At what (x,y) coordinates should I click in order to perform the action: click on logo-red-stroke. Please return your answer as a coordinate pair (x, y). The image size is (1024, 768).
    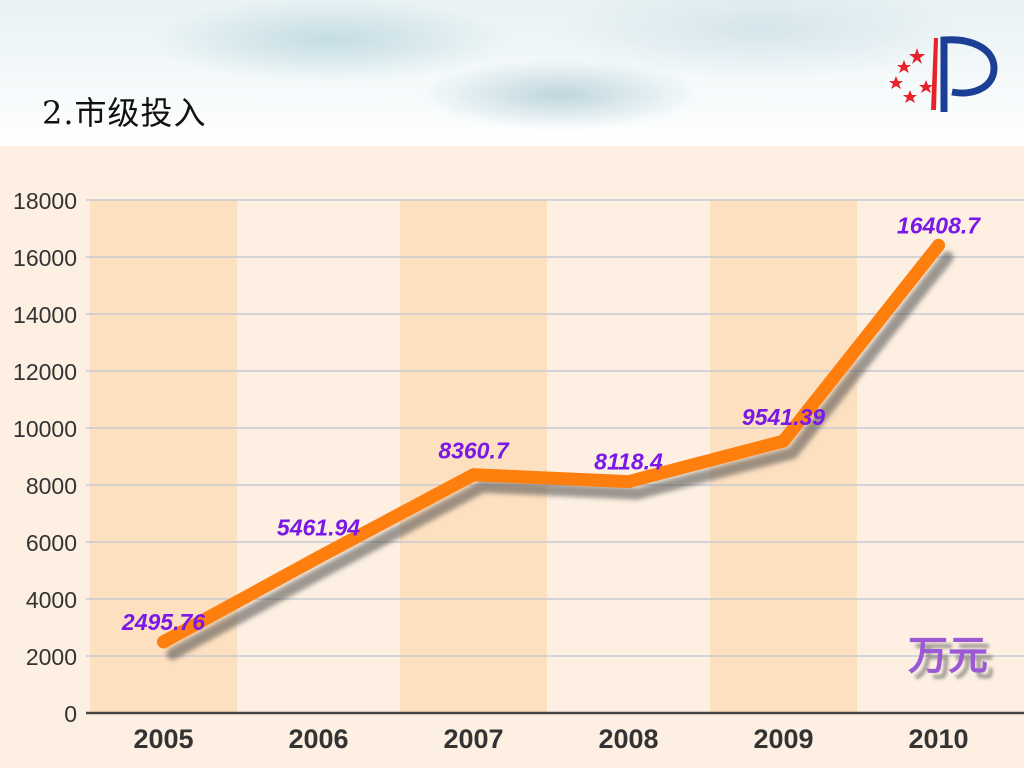
    Looking at the image, I should click on (934, 74).